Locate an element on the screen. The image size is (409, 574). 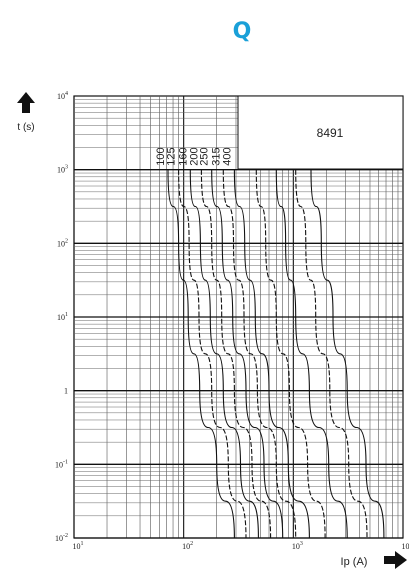
label-box is located at coordinates (320, 132).